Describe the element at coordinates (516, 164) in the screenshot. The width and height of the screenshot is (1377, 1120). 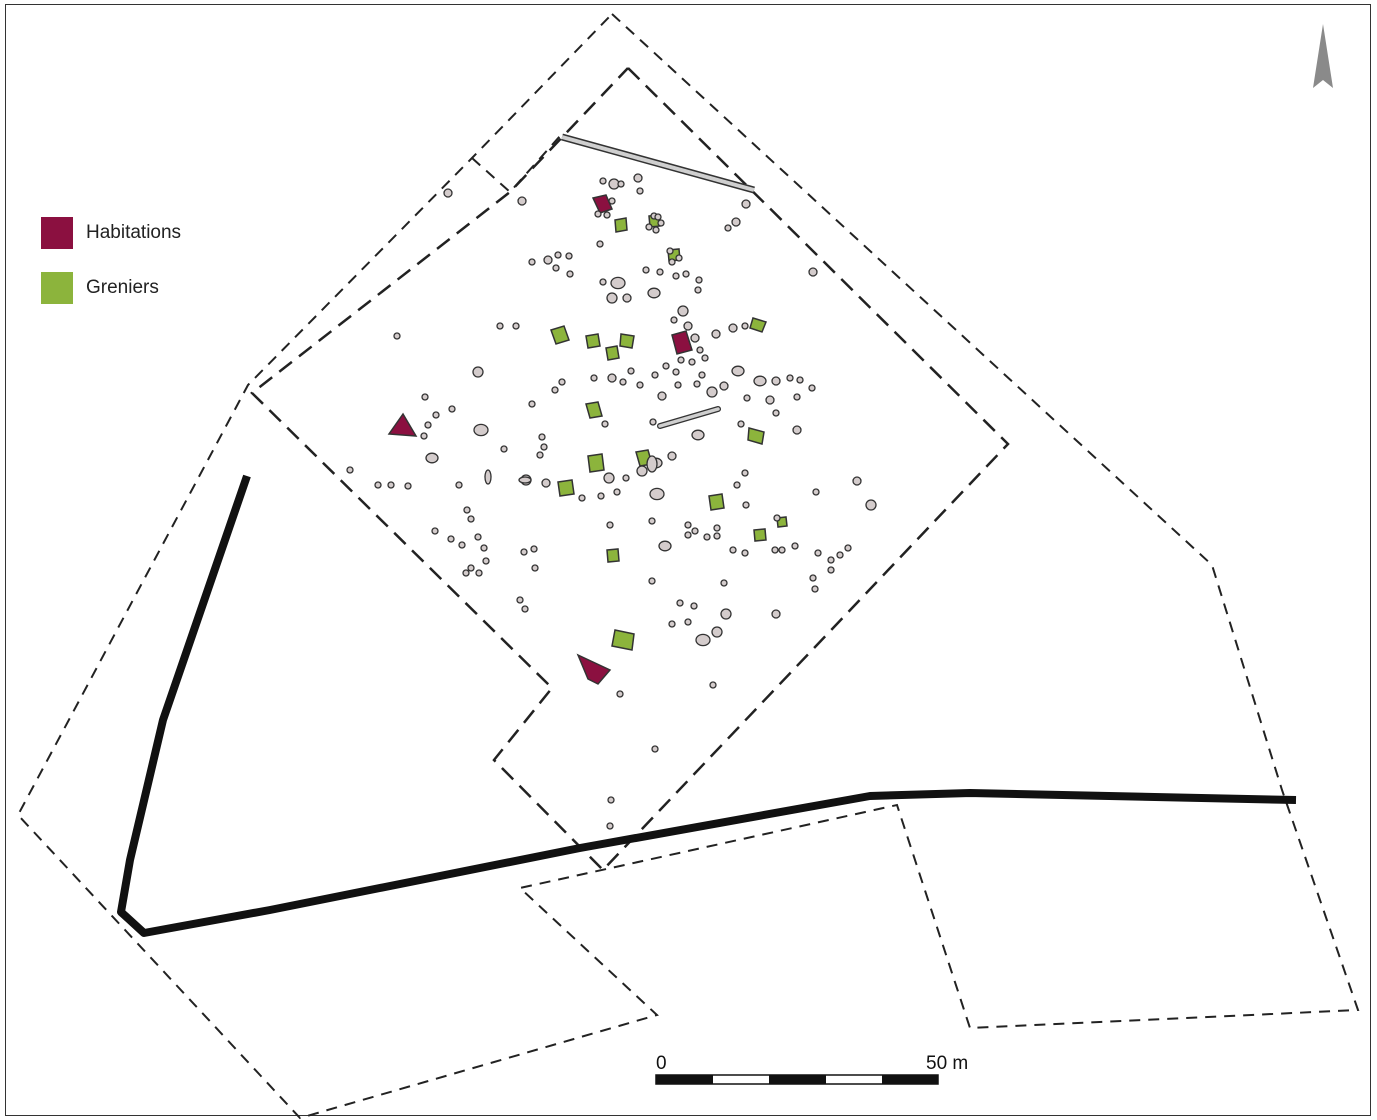
I see `excavation-notch` at that location.